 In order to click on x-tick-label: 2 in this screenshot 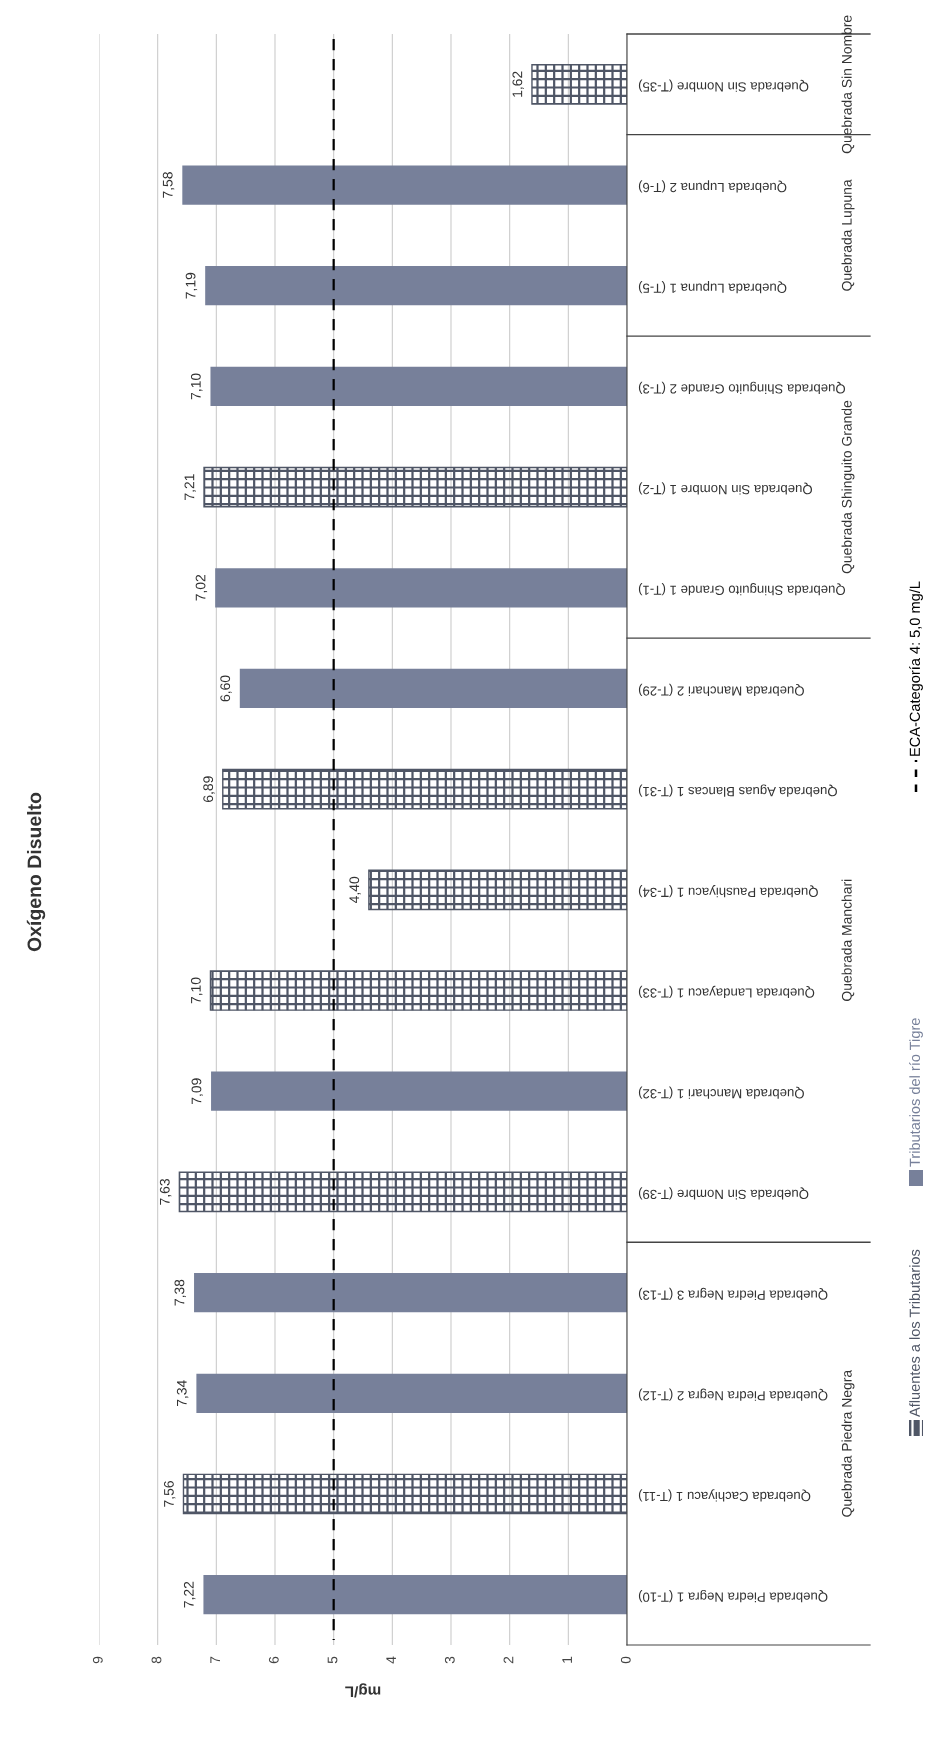, I will do `click(508, 1660)`.